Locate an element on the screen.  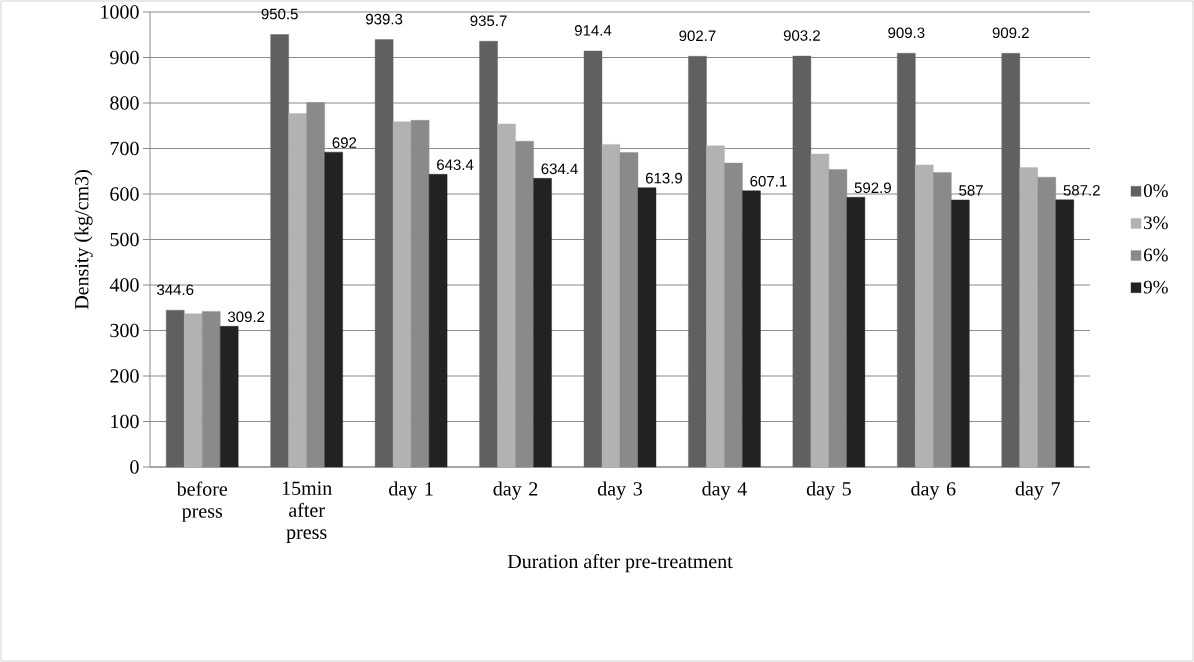
x-tick-label: 15min after press is located at coordinates (307, 512).